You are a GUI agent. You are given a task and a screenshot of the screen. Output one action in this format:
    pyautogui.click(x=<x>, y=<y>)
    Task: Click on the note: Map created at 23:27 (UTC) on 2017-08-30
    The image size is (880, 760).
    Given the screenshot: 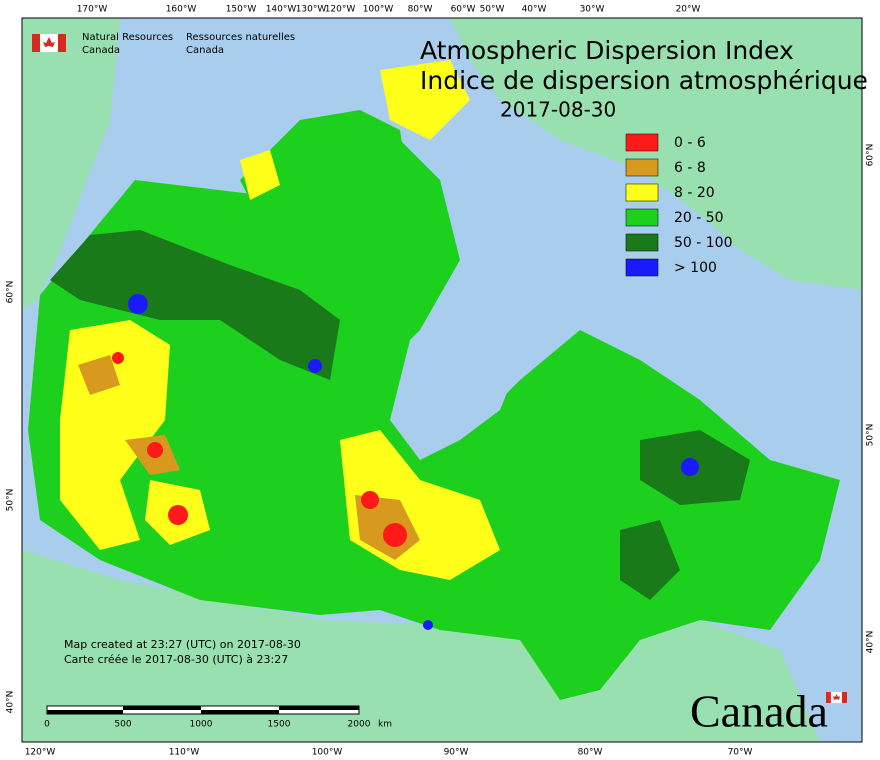 What is the action you would take?
    pyautogui.click(x=182, y=644)
    